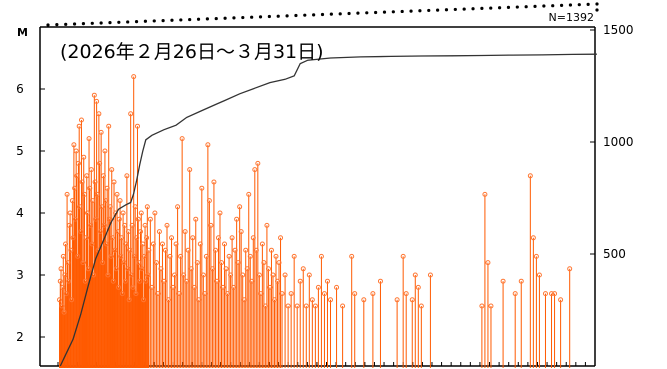 Image resolution: width=667 pixels, height=369 pixels. What do you see at coordinates (614, 254) in the screenshot?
I see `right-tick-label: 500` at bounding box center [614, 254].